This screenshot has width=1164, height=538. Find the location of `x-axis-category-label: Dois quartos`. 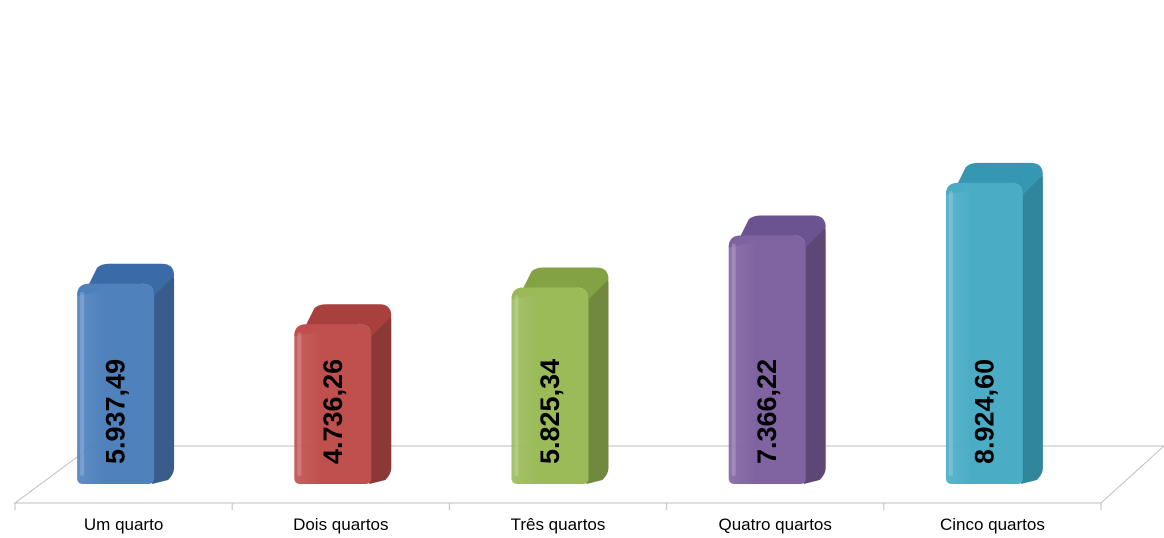

x-axis-category-label: Dois quartos is located at coordinates (340, 524).